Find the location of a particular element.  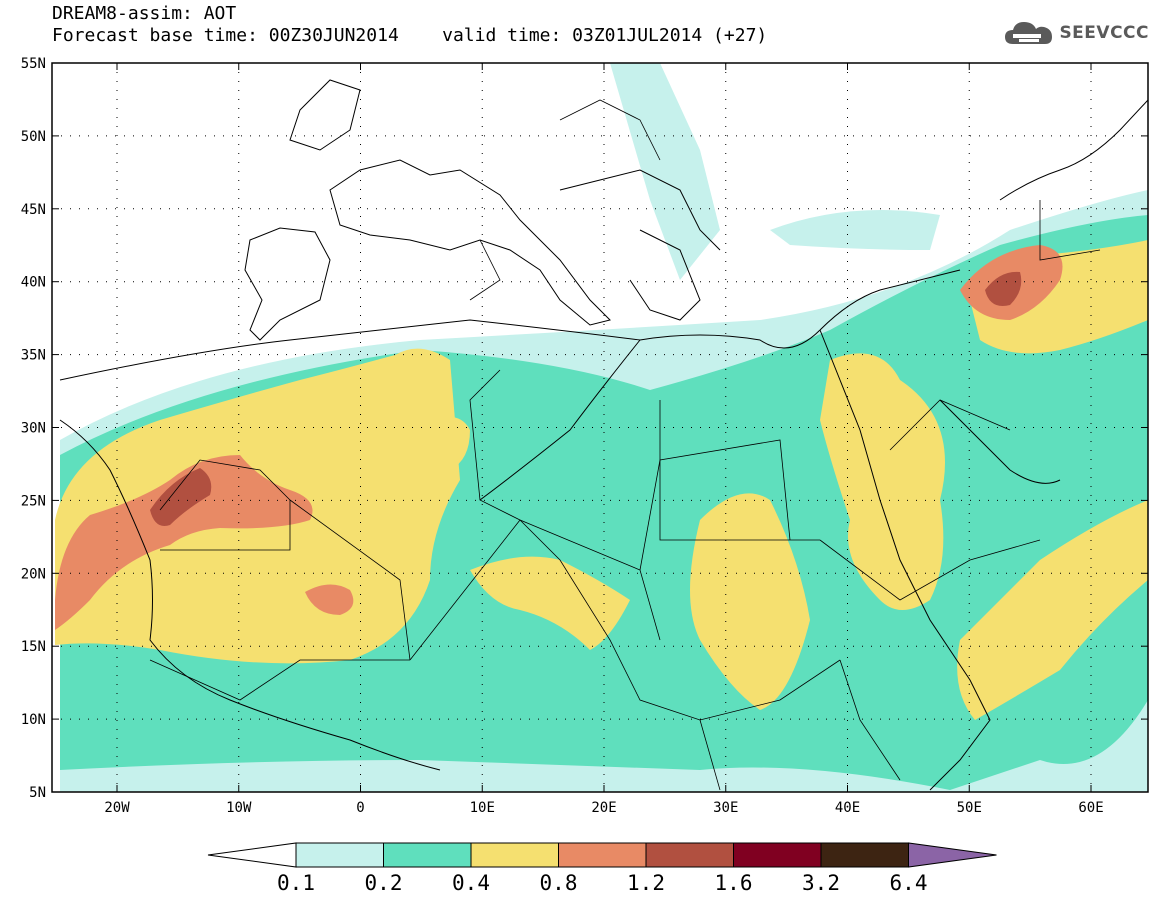

lat-label: 45N is located at coordinates (33, 210).